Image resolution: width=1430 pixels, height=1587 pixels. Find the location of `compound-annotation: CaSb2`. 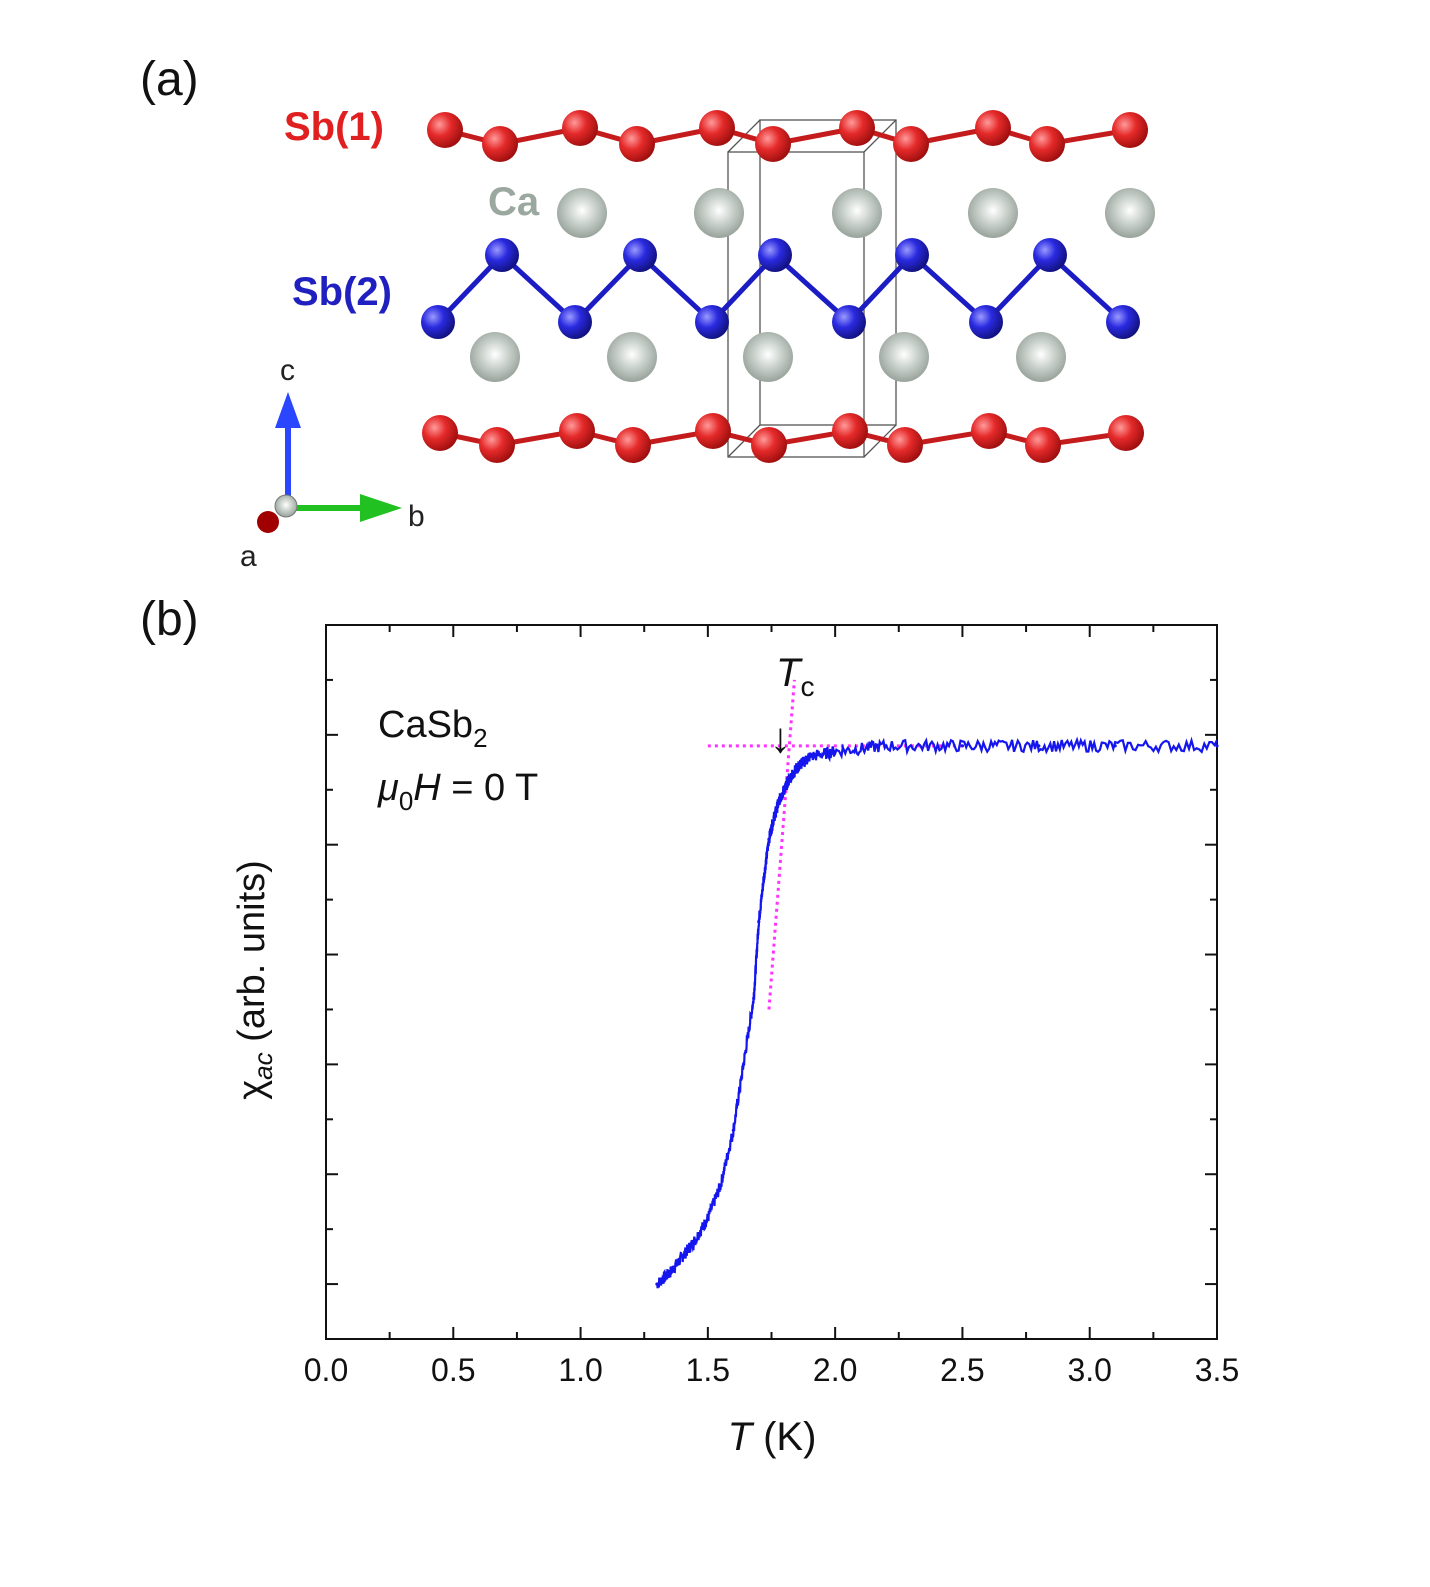

compound-annotation: CaSb2 is located at coordinates (433, 728).